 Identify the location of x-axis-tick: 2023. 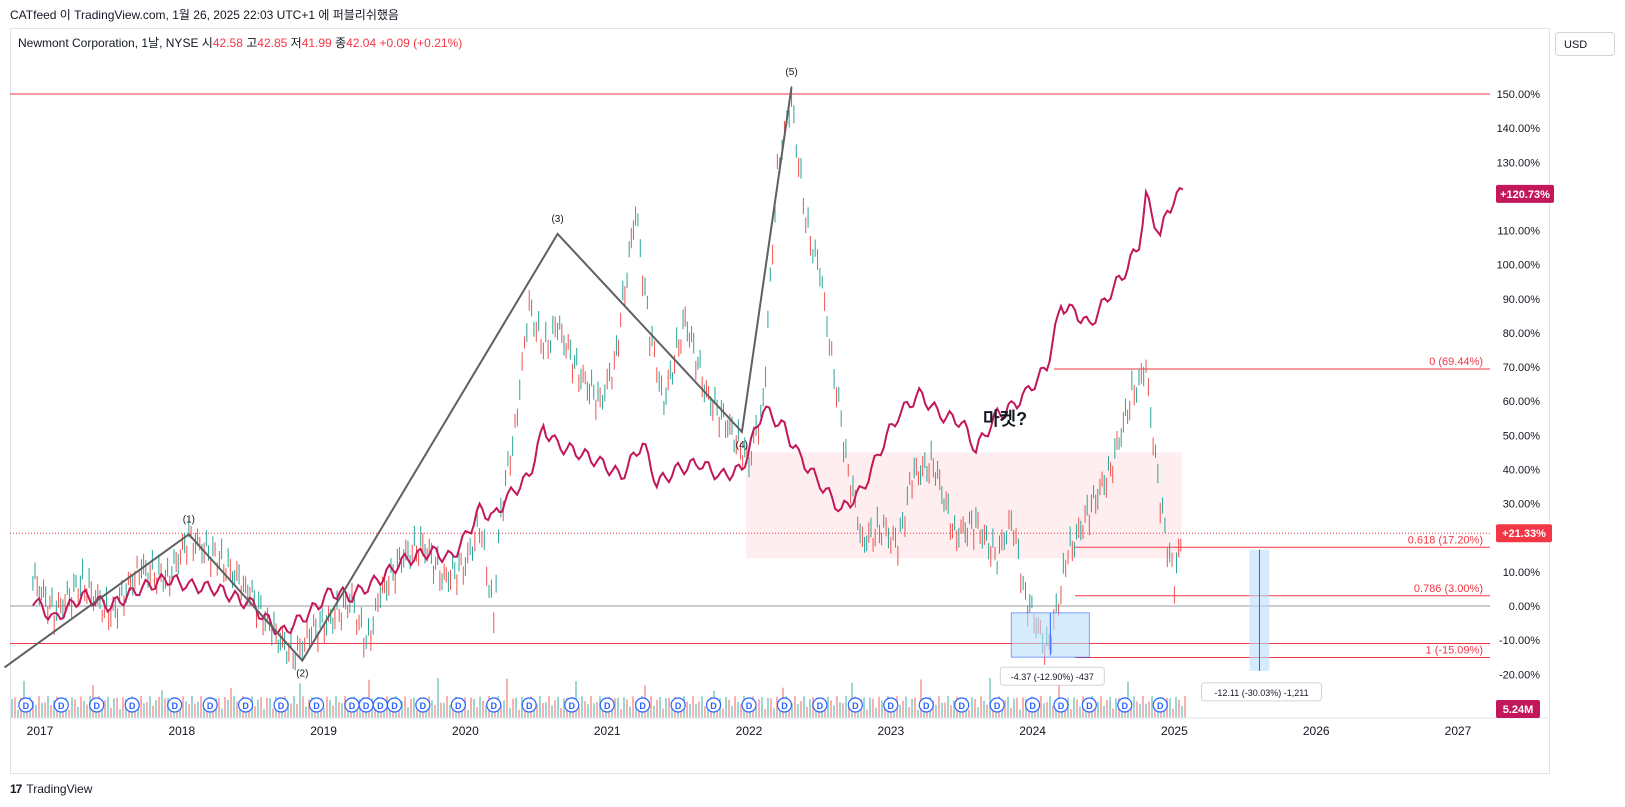
(890, 731).